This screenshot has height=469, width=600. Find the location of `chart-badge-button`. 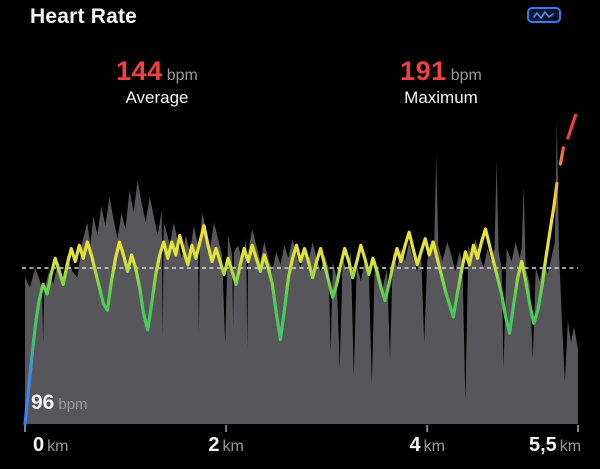

chart-badge-button is located at coordinates (544, 15).